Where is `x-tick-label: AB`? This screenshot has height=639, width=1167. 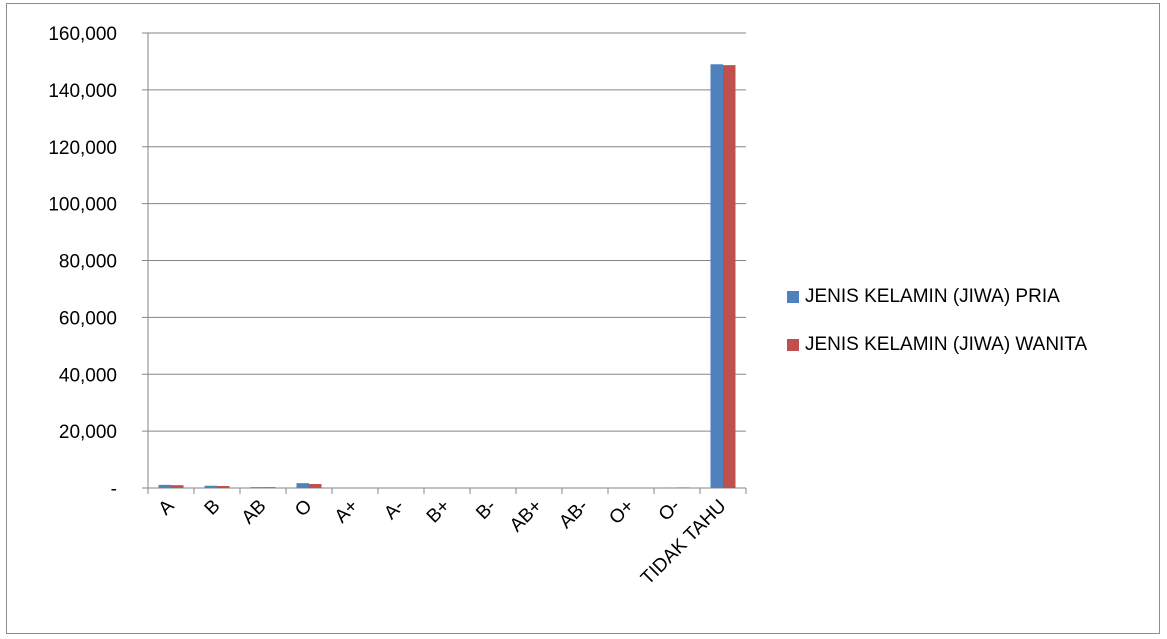 x-tick-label: AB is located at coordinates (254, 512).